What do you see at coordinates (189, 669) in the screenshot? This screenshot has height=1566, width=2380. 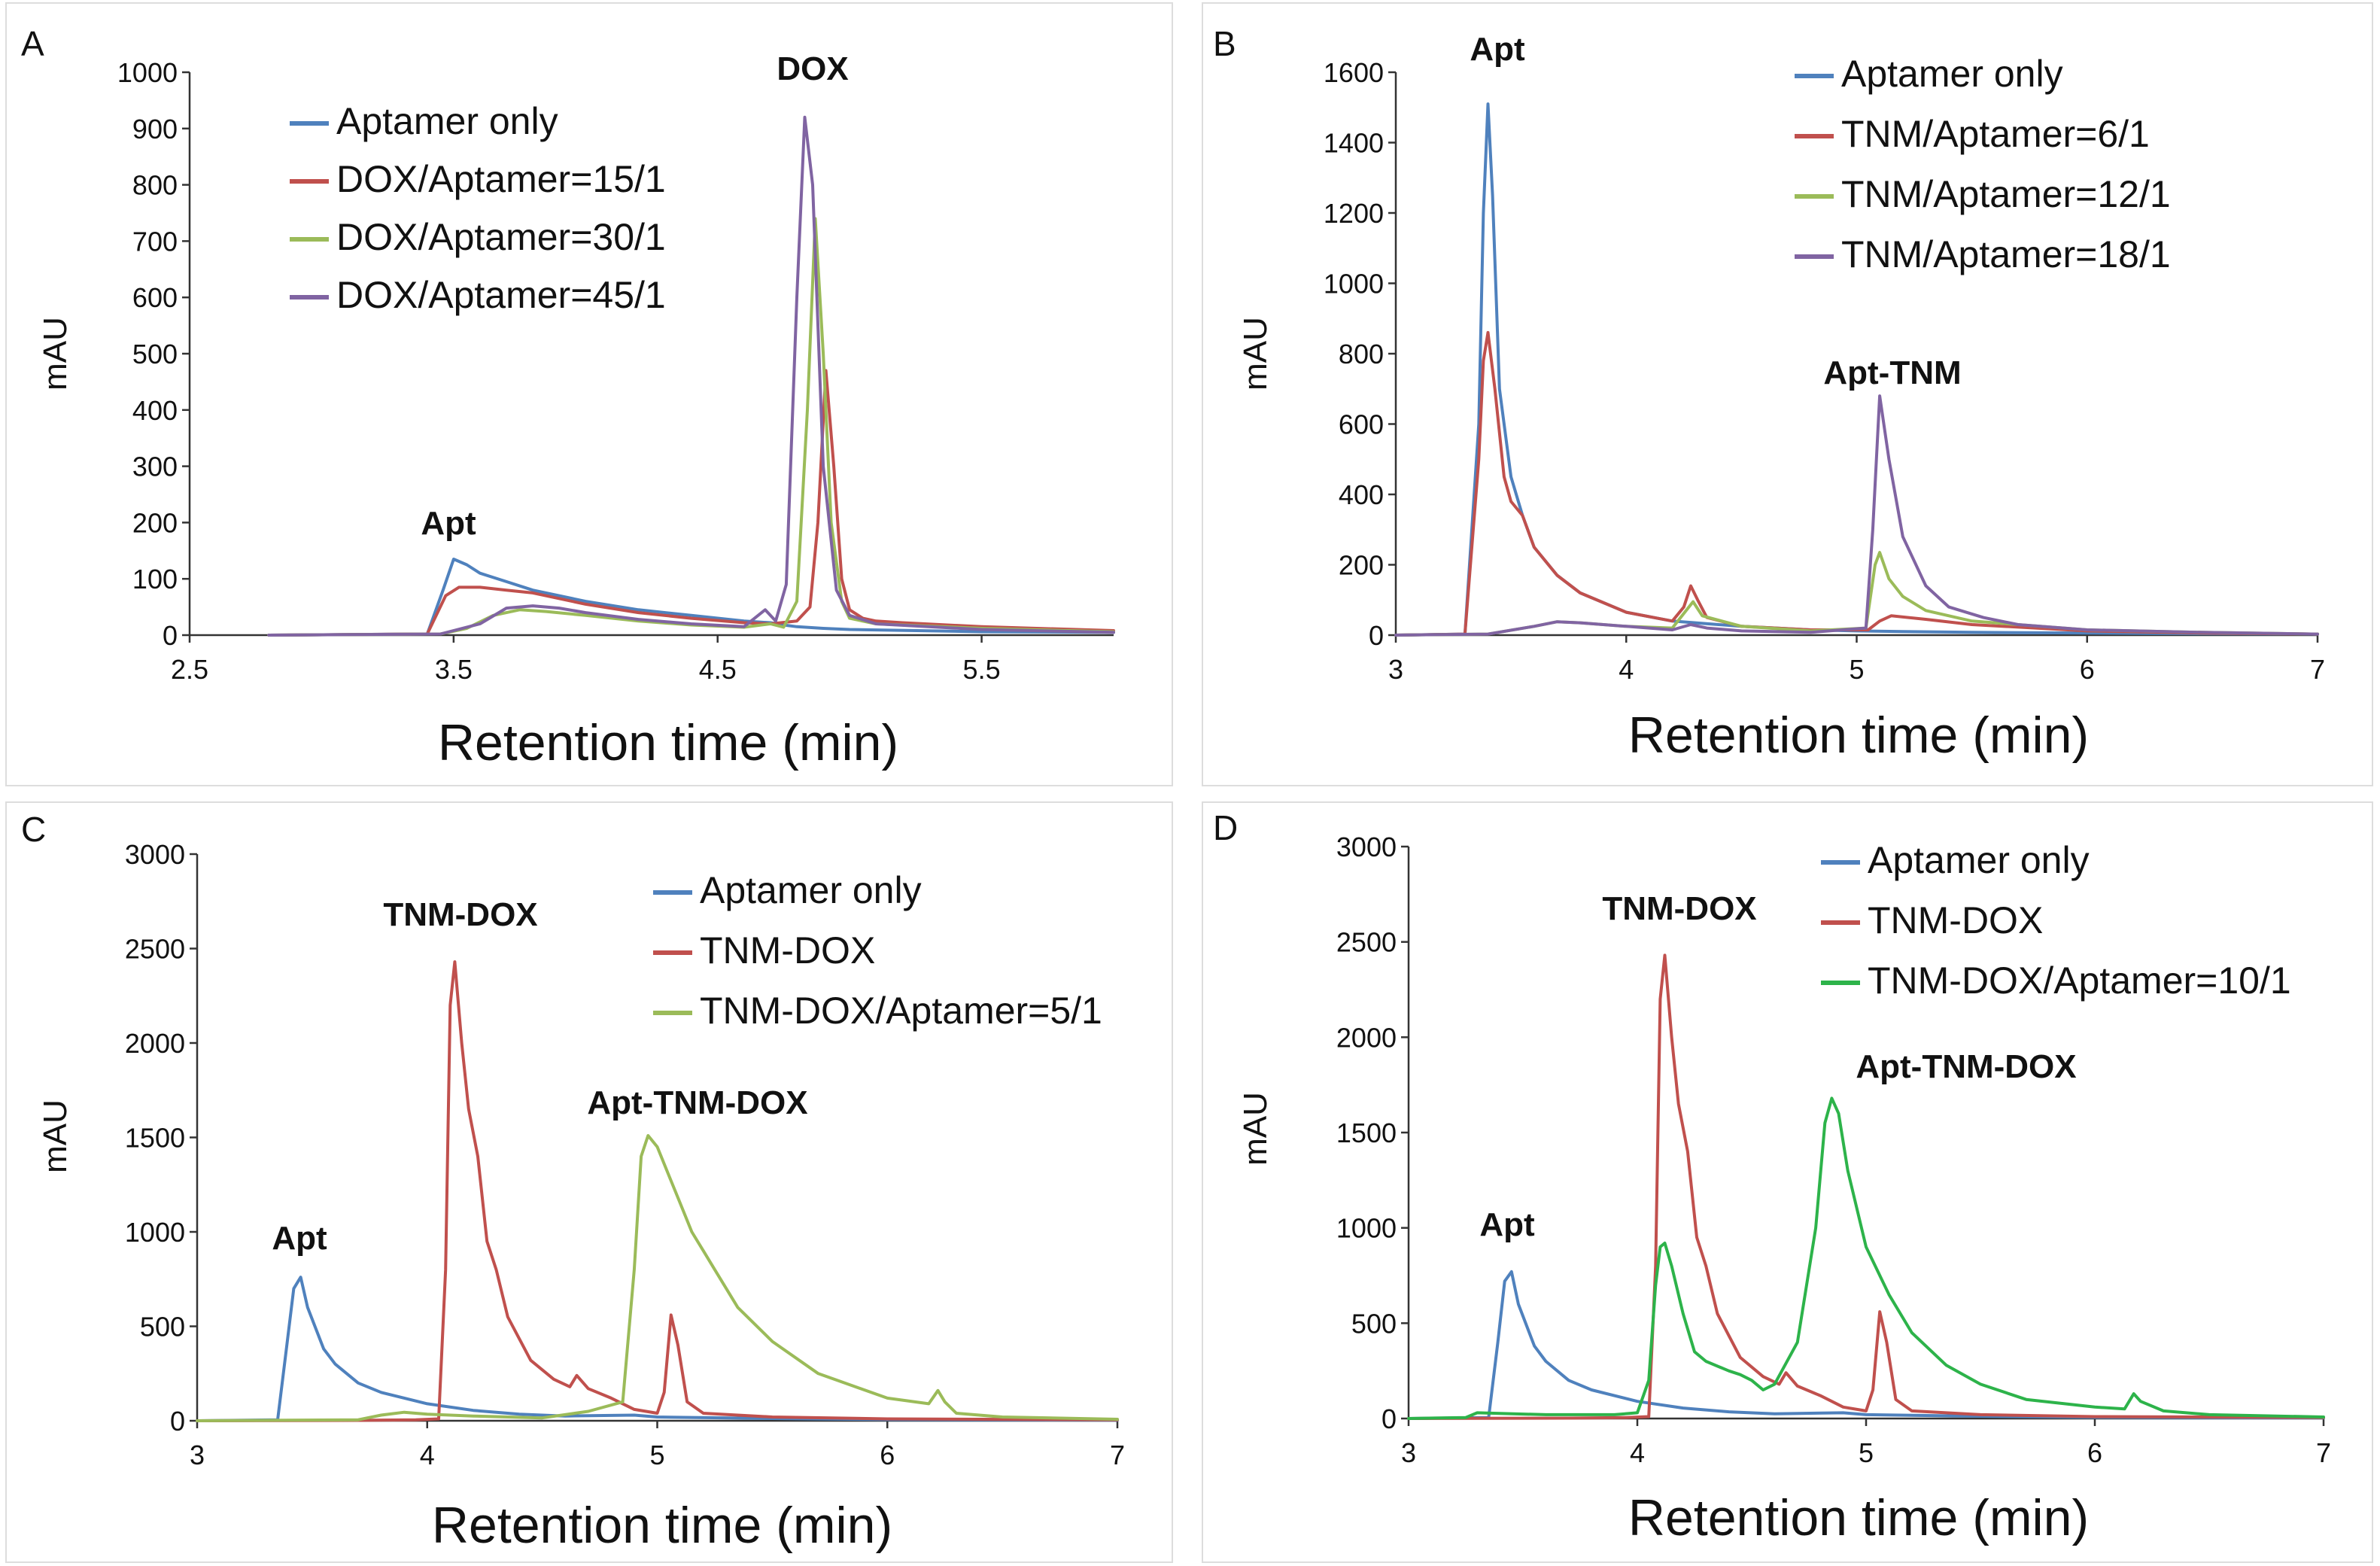 I see `x-tick-label: 2.5` at bounding box center [189, 669].